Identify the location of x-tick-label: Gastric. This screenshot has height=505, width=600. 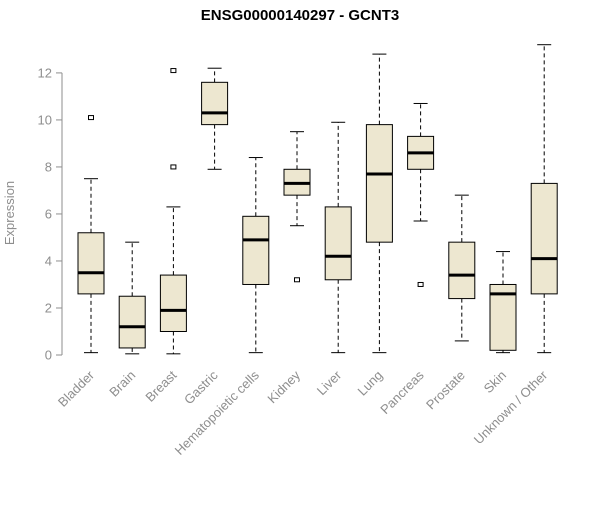
(201, 387).